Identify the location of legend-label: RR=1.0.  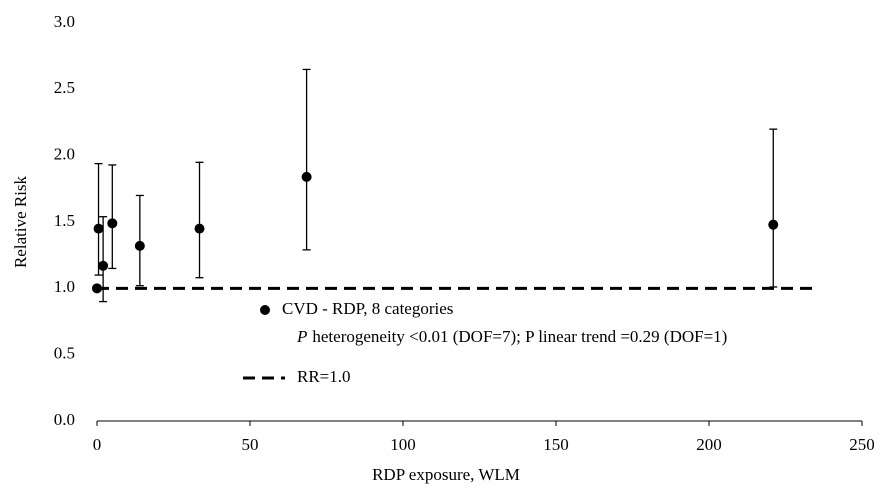
(324, 376).